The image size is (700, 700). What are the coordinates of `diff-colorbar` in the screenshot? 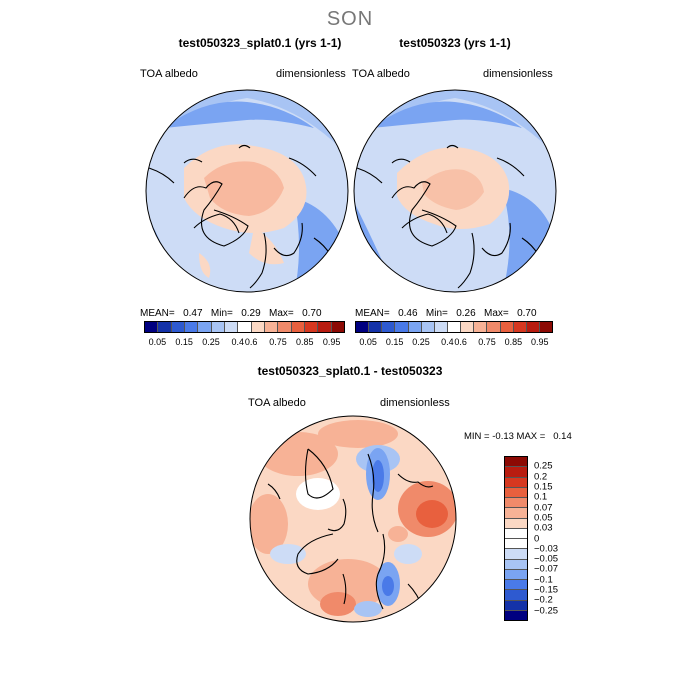 It's located at (516, 538).